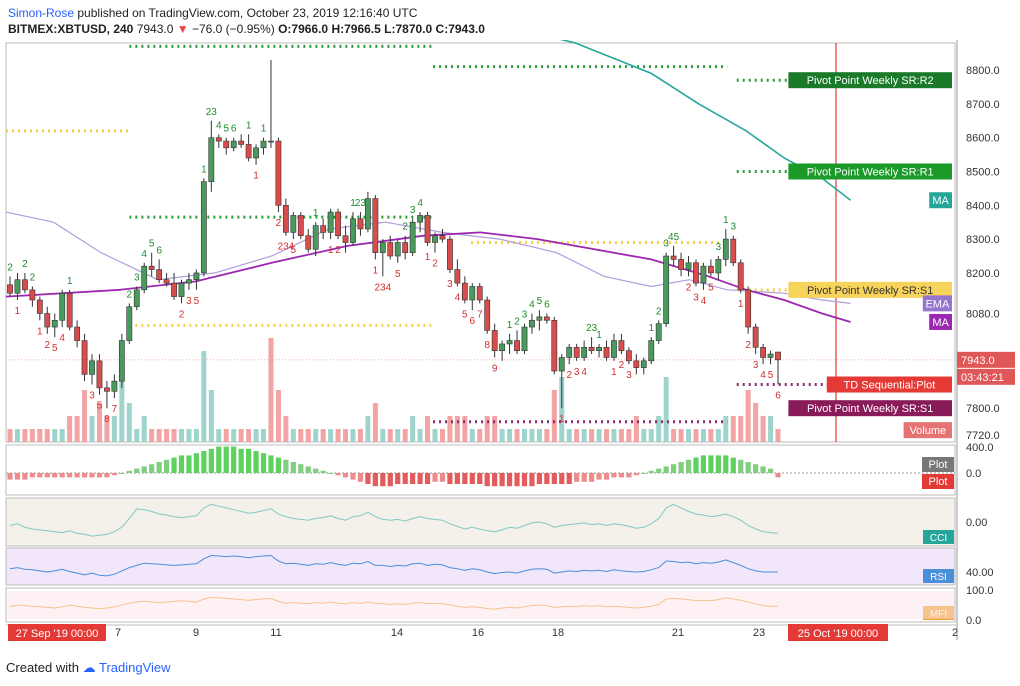 Image resolution: width=1020 pixels, height=686 pixels. Describe the element at coordinates (41, 13) in the screenshot. I see `author-name: Simon-Rose` at that location.